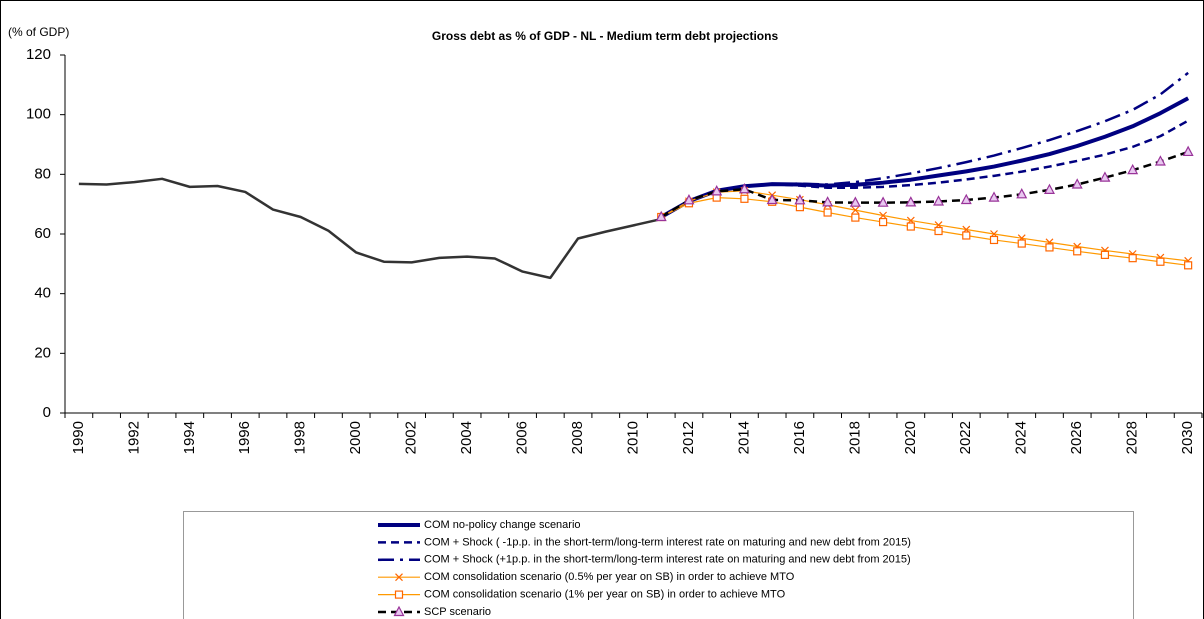 This screenshot has width=1204, height=619. What do you see at coordinates (743, 437) in the screenshot?
I see `x-tick-label: 2014` at bounding box center [743, 437].